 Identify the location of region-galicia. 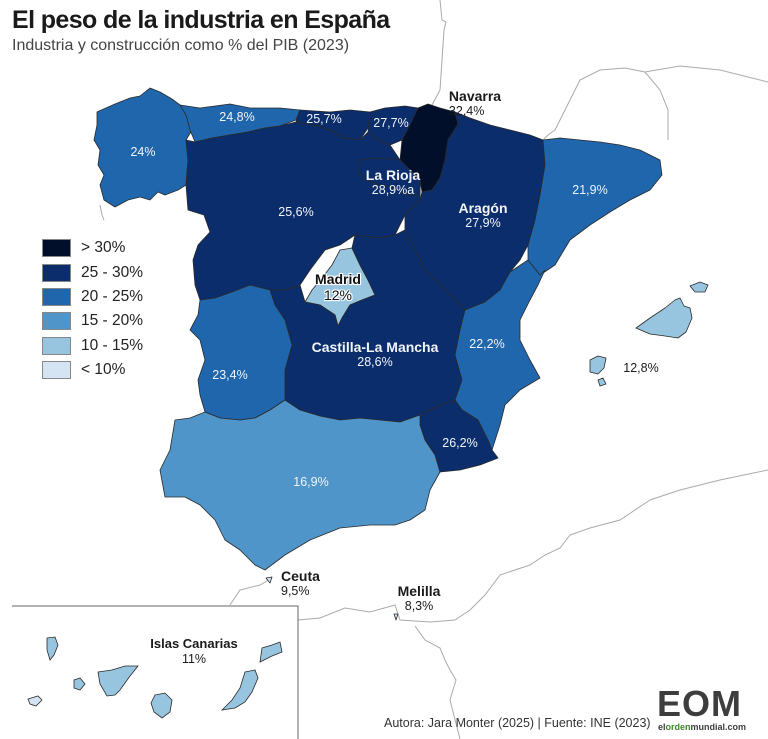
(143, 147).